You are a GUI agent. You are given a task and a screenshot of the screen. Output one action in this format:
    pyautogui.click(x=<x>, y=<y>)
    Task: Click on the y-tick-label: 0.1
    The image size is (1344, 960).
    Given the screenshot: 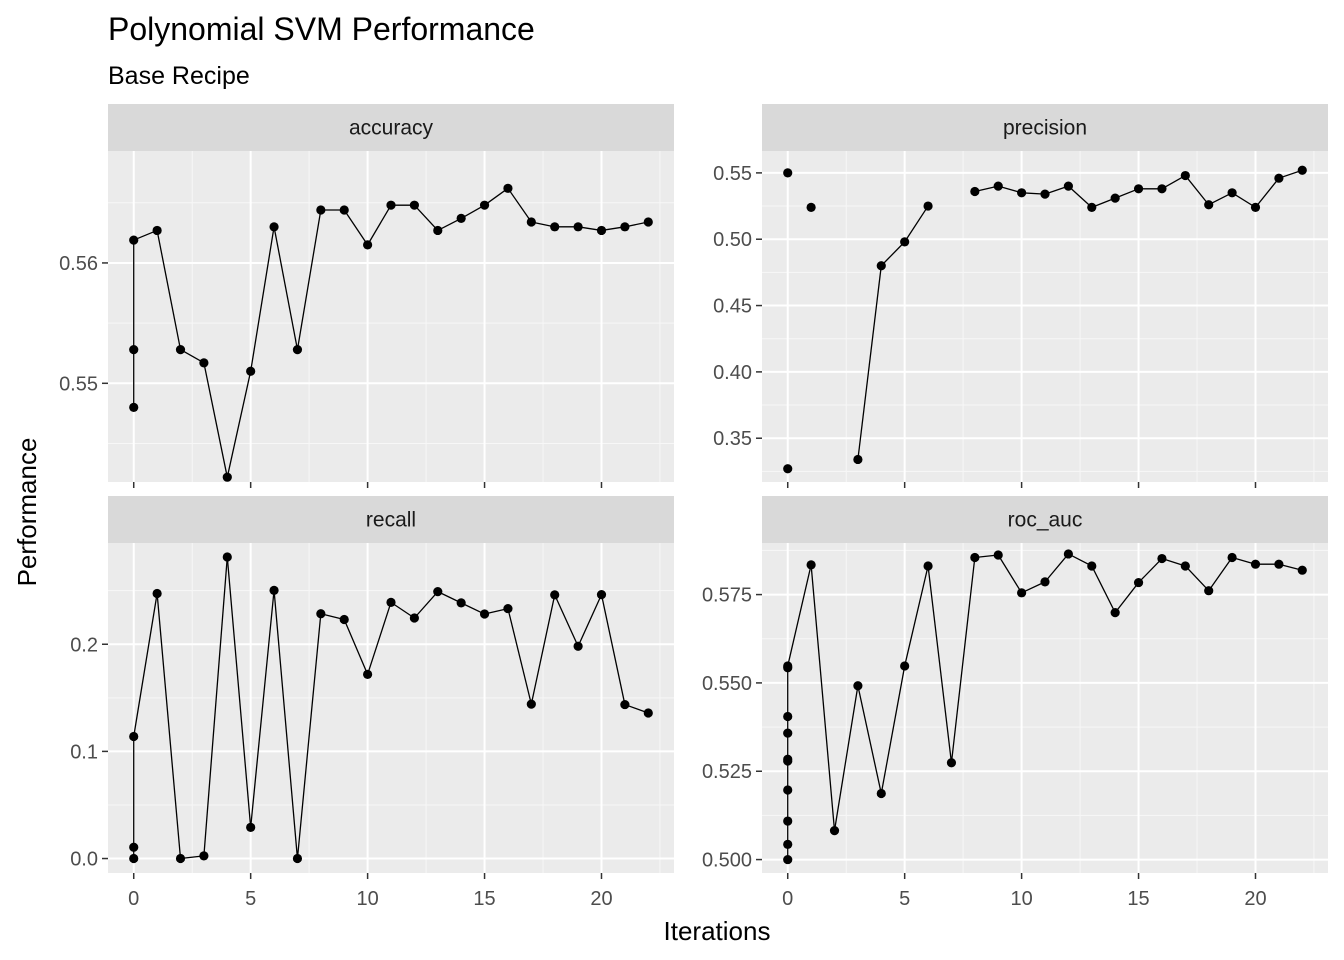 What is the action you would take?
    pyautogui.click(x=84, y=752)
    